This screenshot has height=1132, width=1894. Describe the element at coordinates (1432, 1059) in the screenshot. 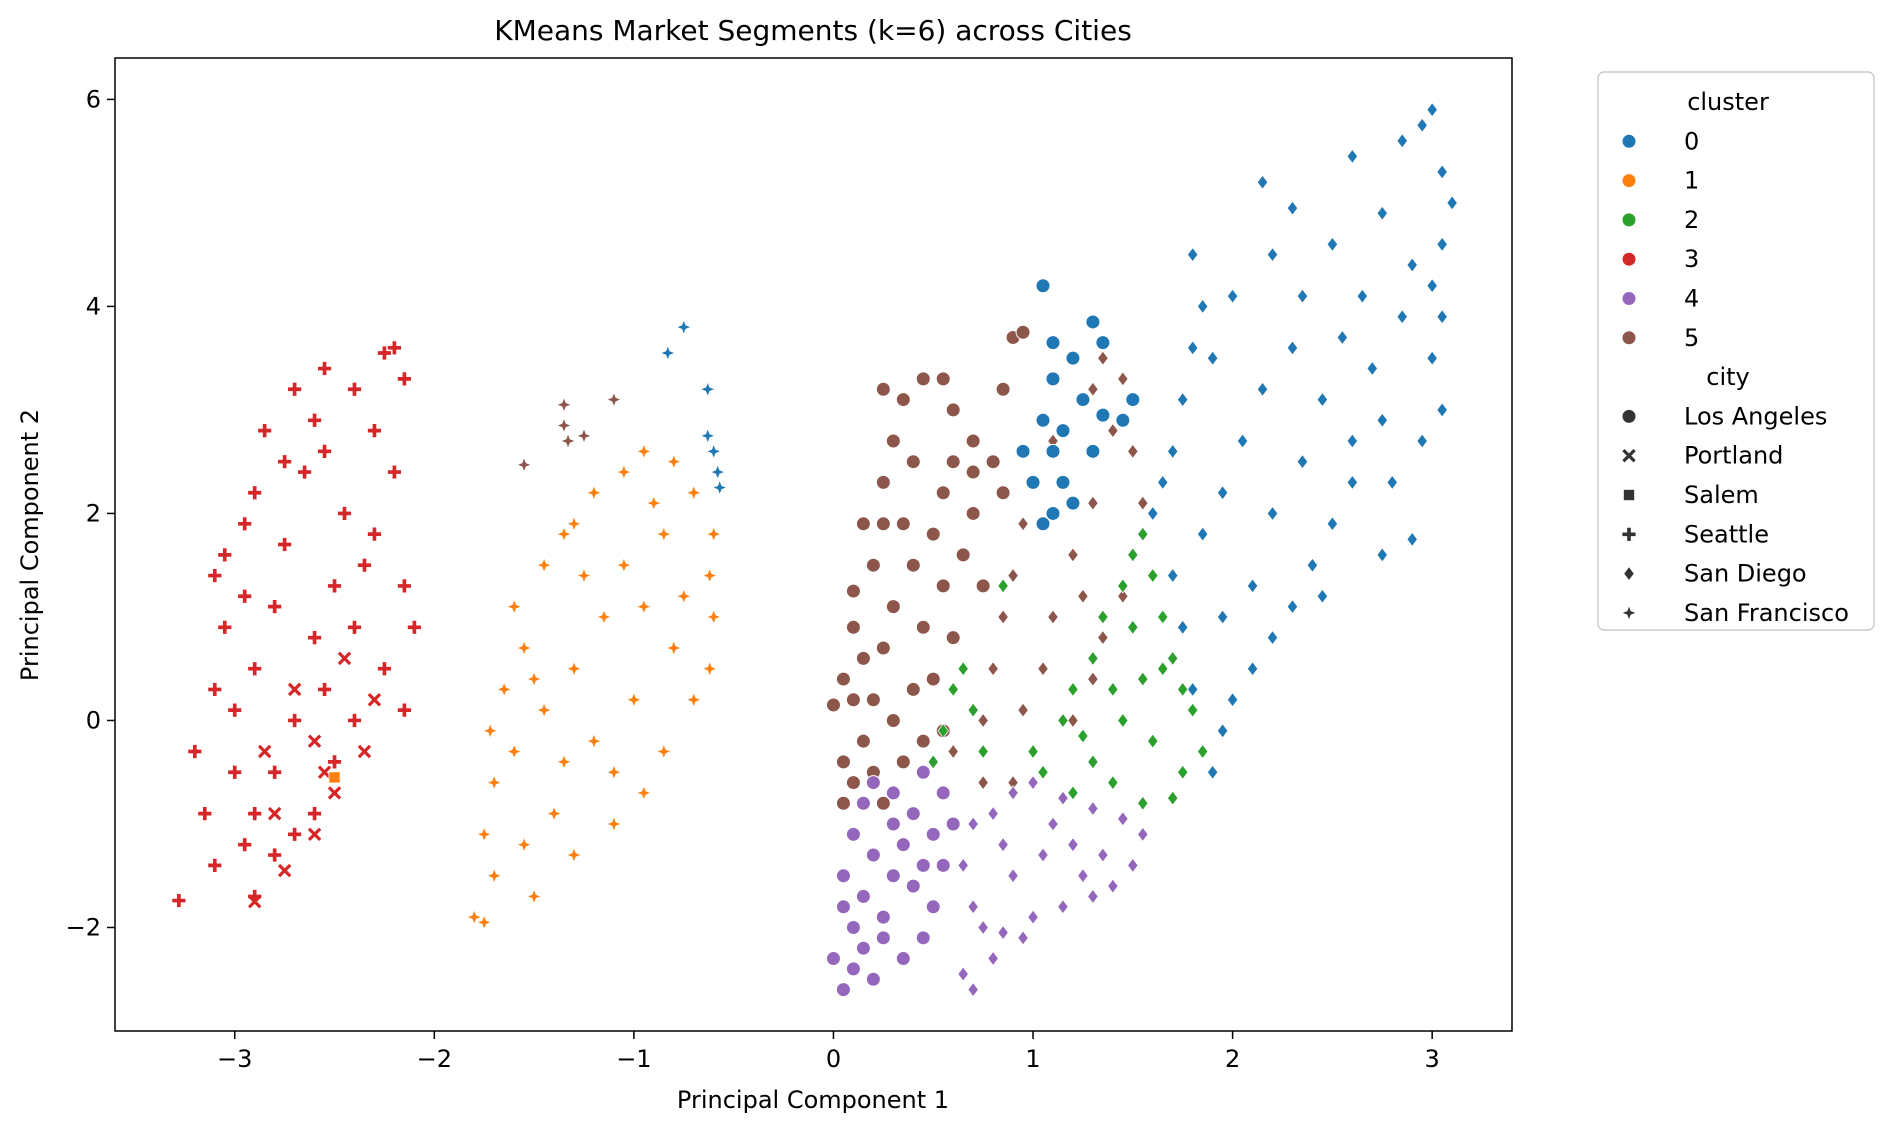

I see `x-tick-label: 3` at that location.